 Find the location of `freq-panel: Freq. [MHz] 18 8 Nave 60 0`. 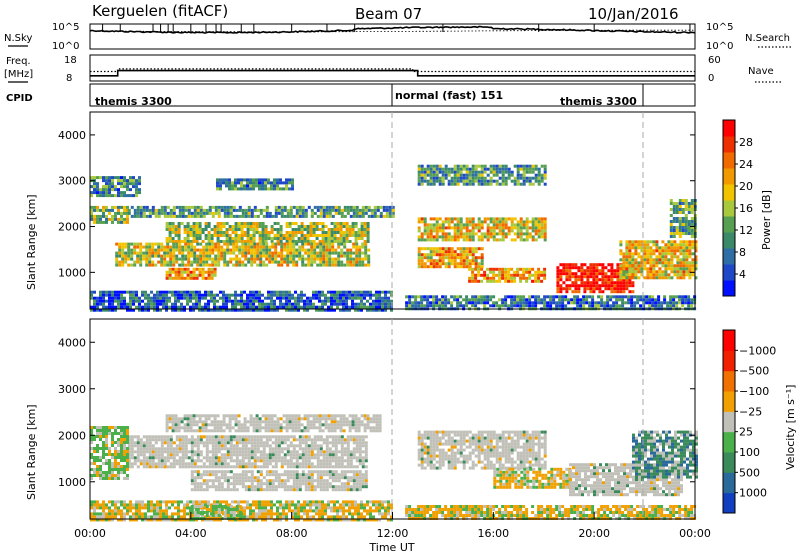

freq-panel: Freq. [MHz] 18 8 Nave 60 0 is located at coordinates (393, 69).